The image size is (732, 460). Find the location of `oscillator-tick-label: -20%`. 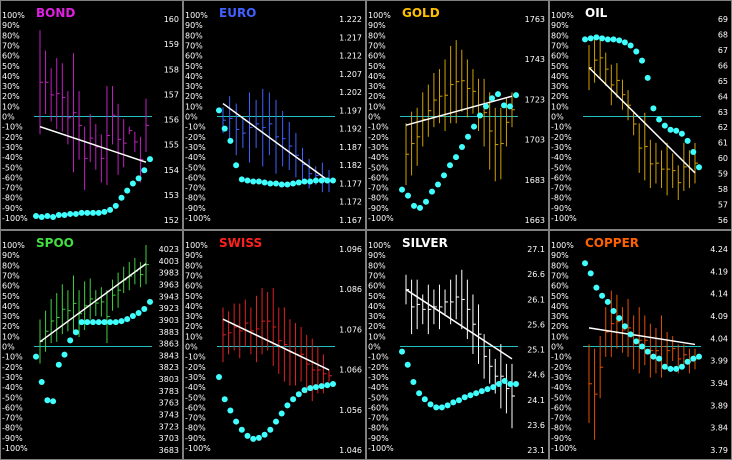

oscillator-tick-label: -20% is located at coordinates (378, 137).